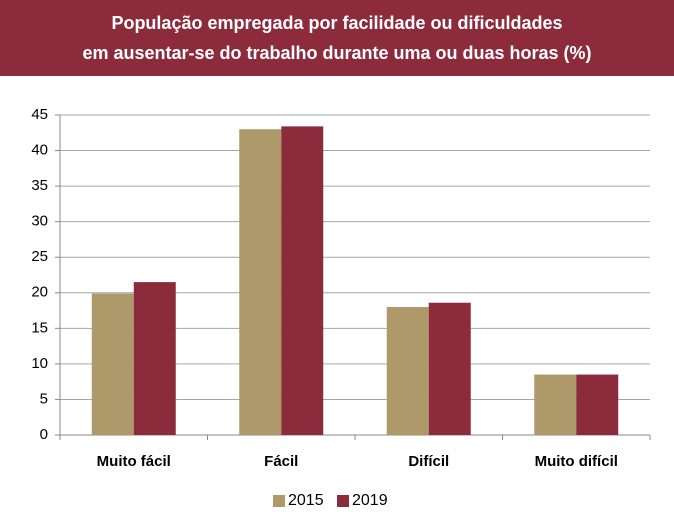 The image size is (674, 512). What do you see at coordinates (39, 185) in the screenshot?
I see `y-tick-label: 35` at bounding box center [39, 185].